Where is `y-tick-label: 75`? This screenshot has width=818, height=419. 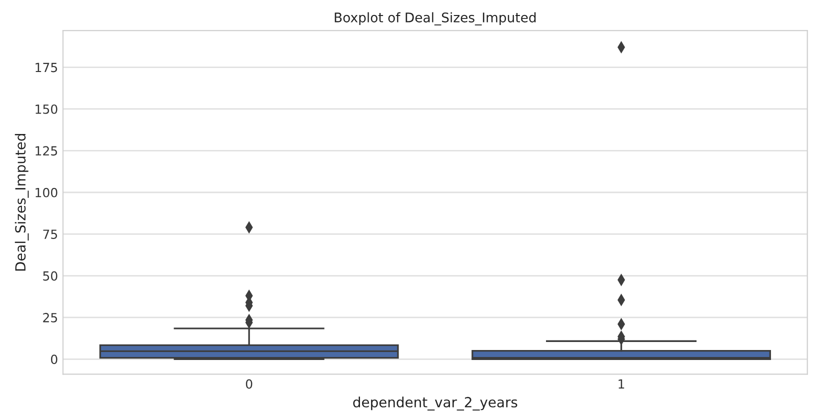 y-tick-label: 75 is located at coordinates (50, 234).